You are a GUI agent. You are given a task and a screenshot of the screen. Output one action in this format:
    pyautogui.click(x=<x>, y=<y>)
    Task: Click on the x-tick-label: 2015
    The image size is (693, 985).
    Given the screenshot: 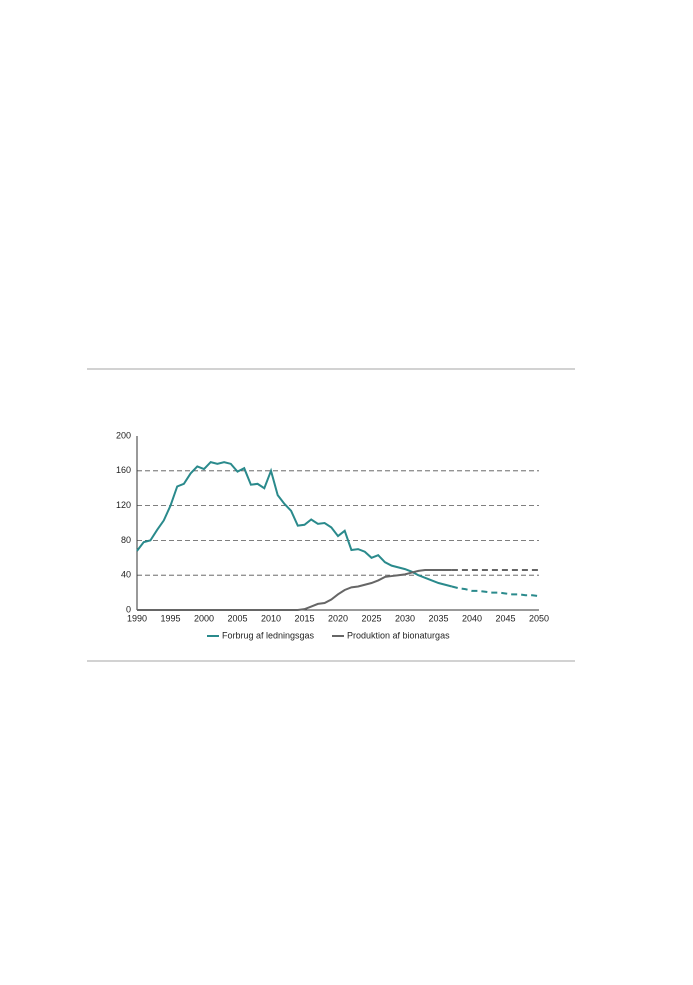 What is the action you would take?
    pyautogui.click(x=304, y=618)
    